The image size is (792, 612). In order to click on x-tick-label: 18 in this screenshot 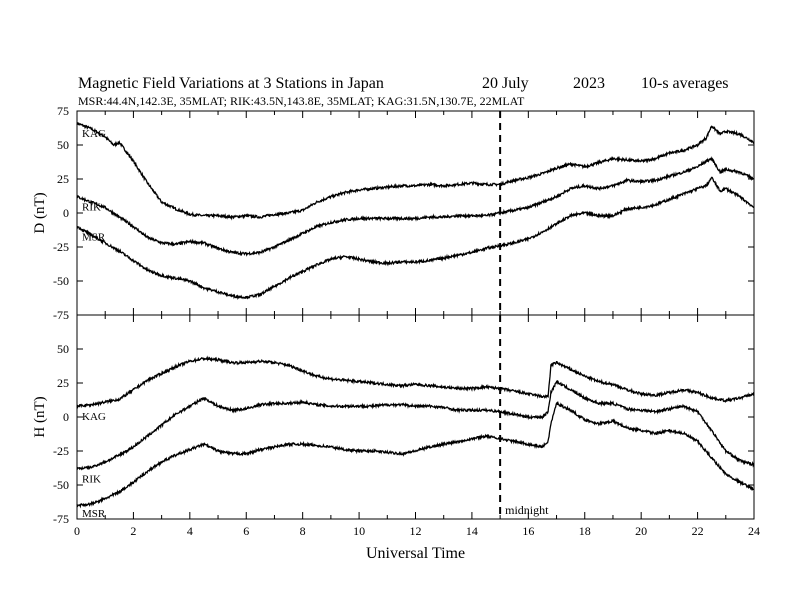, I will do `click(585, 531)`.